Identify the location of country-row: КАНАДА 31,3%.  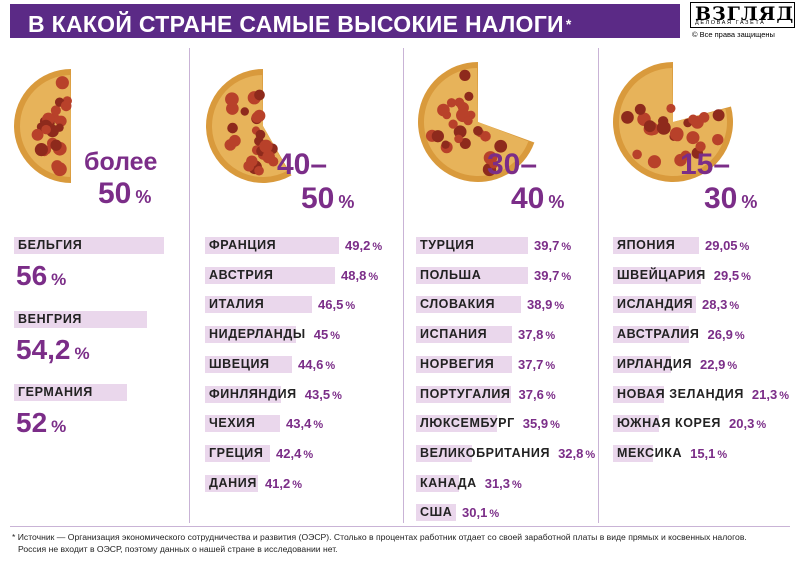
(506, 483).